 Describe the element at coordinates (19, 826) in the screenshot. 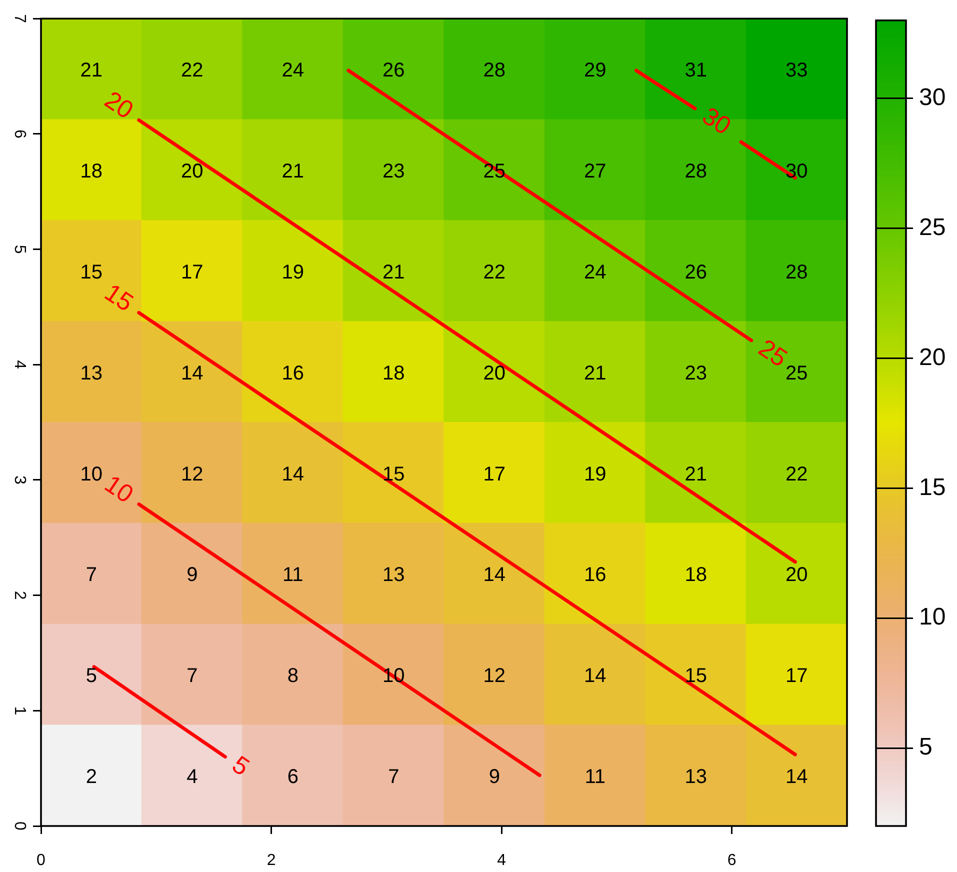

I see `y-tick-label: 0` at that location.